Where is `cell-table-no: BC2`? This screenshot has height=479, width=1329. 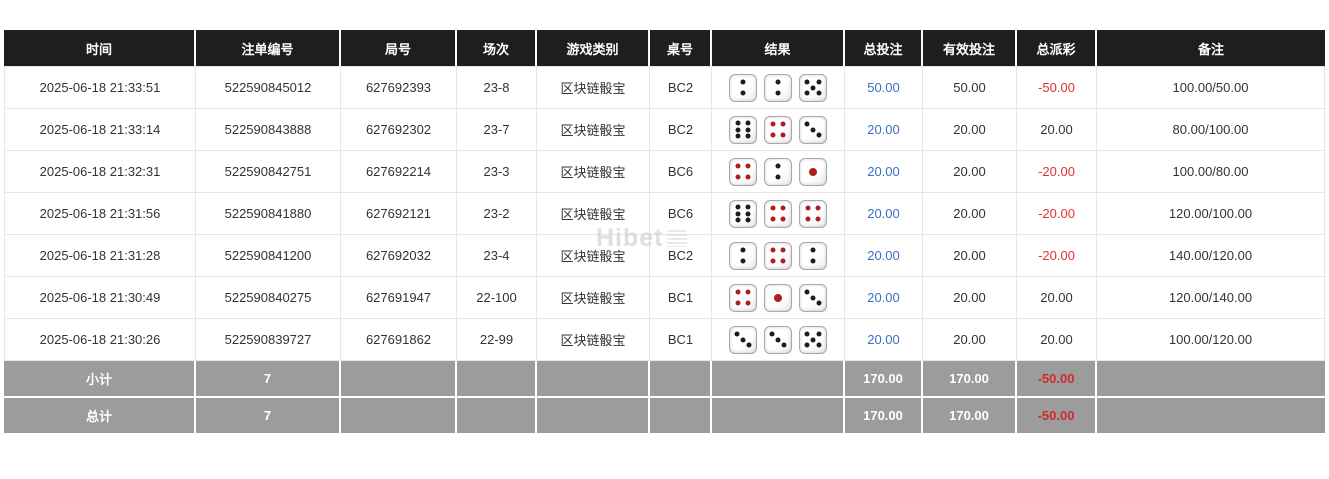 cell-table-no: BC2 is located at coordinates (681, 88).